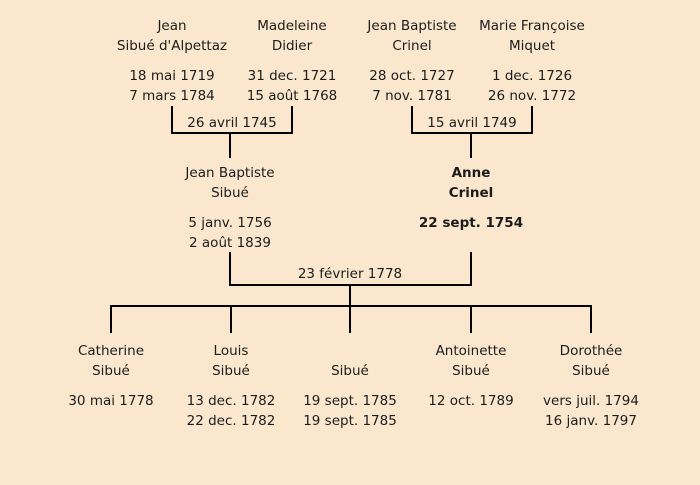 The image size is (700, 485). Describe the element at coordinates (231, 386) in the screenshot. I see `person-louis-sibue: Louis Sibué 13 dec. 1782 22 dec. 1782` at that location.